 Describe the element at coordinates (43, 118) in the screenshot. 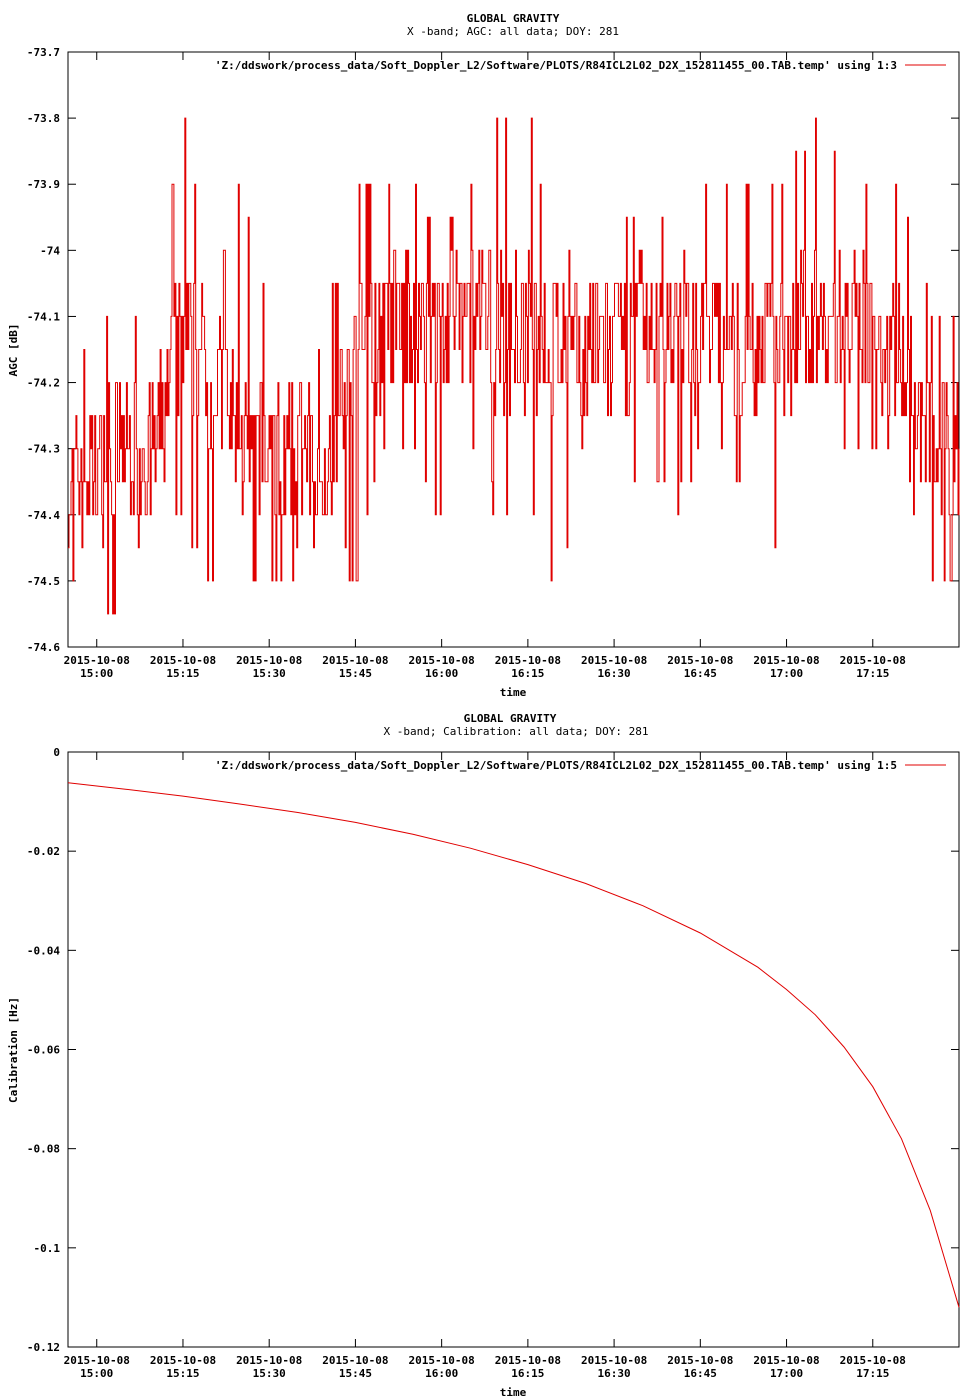

I see `y-tick-label: -73.8` at that location.